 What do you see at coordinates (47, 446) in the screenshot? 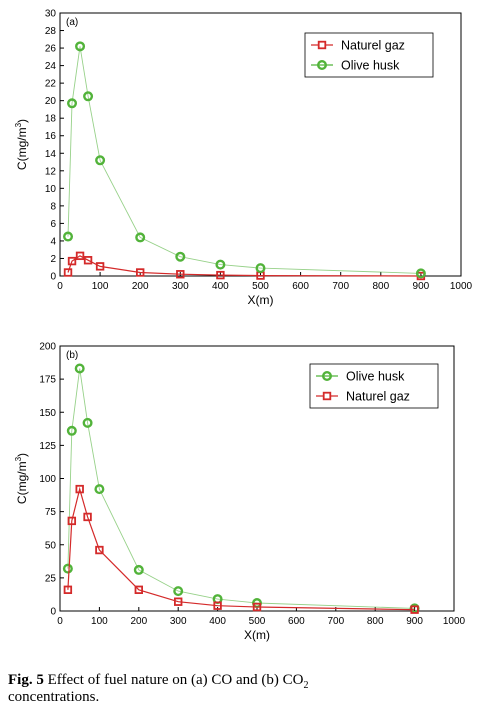
I see `y-tick-label: 125` at bounding box center [47, 446].